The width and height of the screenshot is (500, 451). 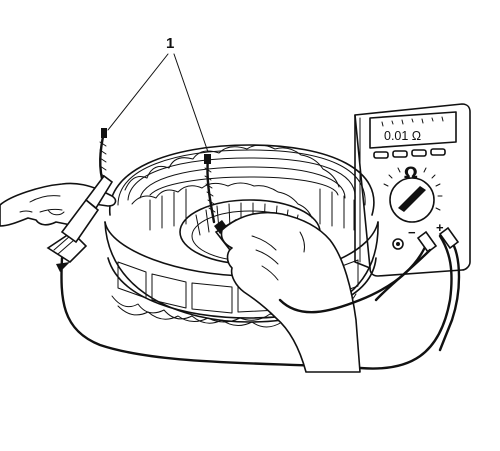 What do you see at coordinates (409, 153) in the screenshot?
I see `meter-buttons` at bounding box center [409, 153].